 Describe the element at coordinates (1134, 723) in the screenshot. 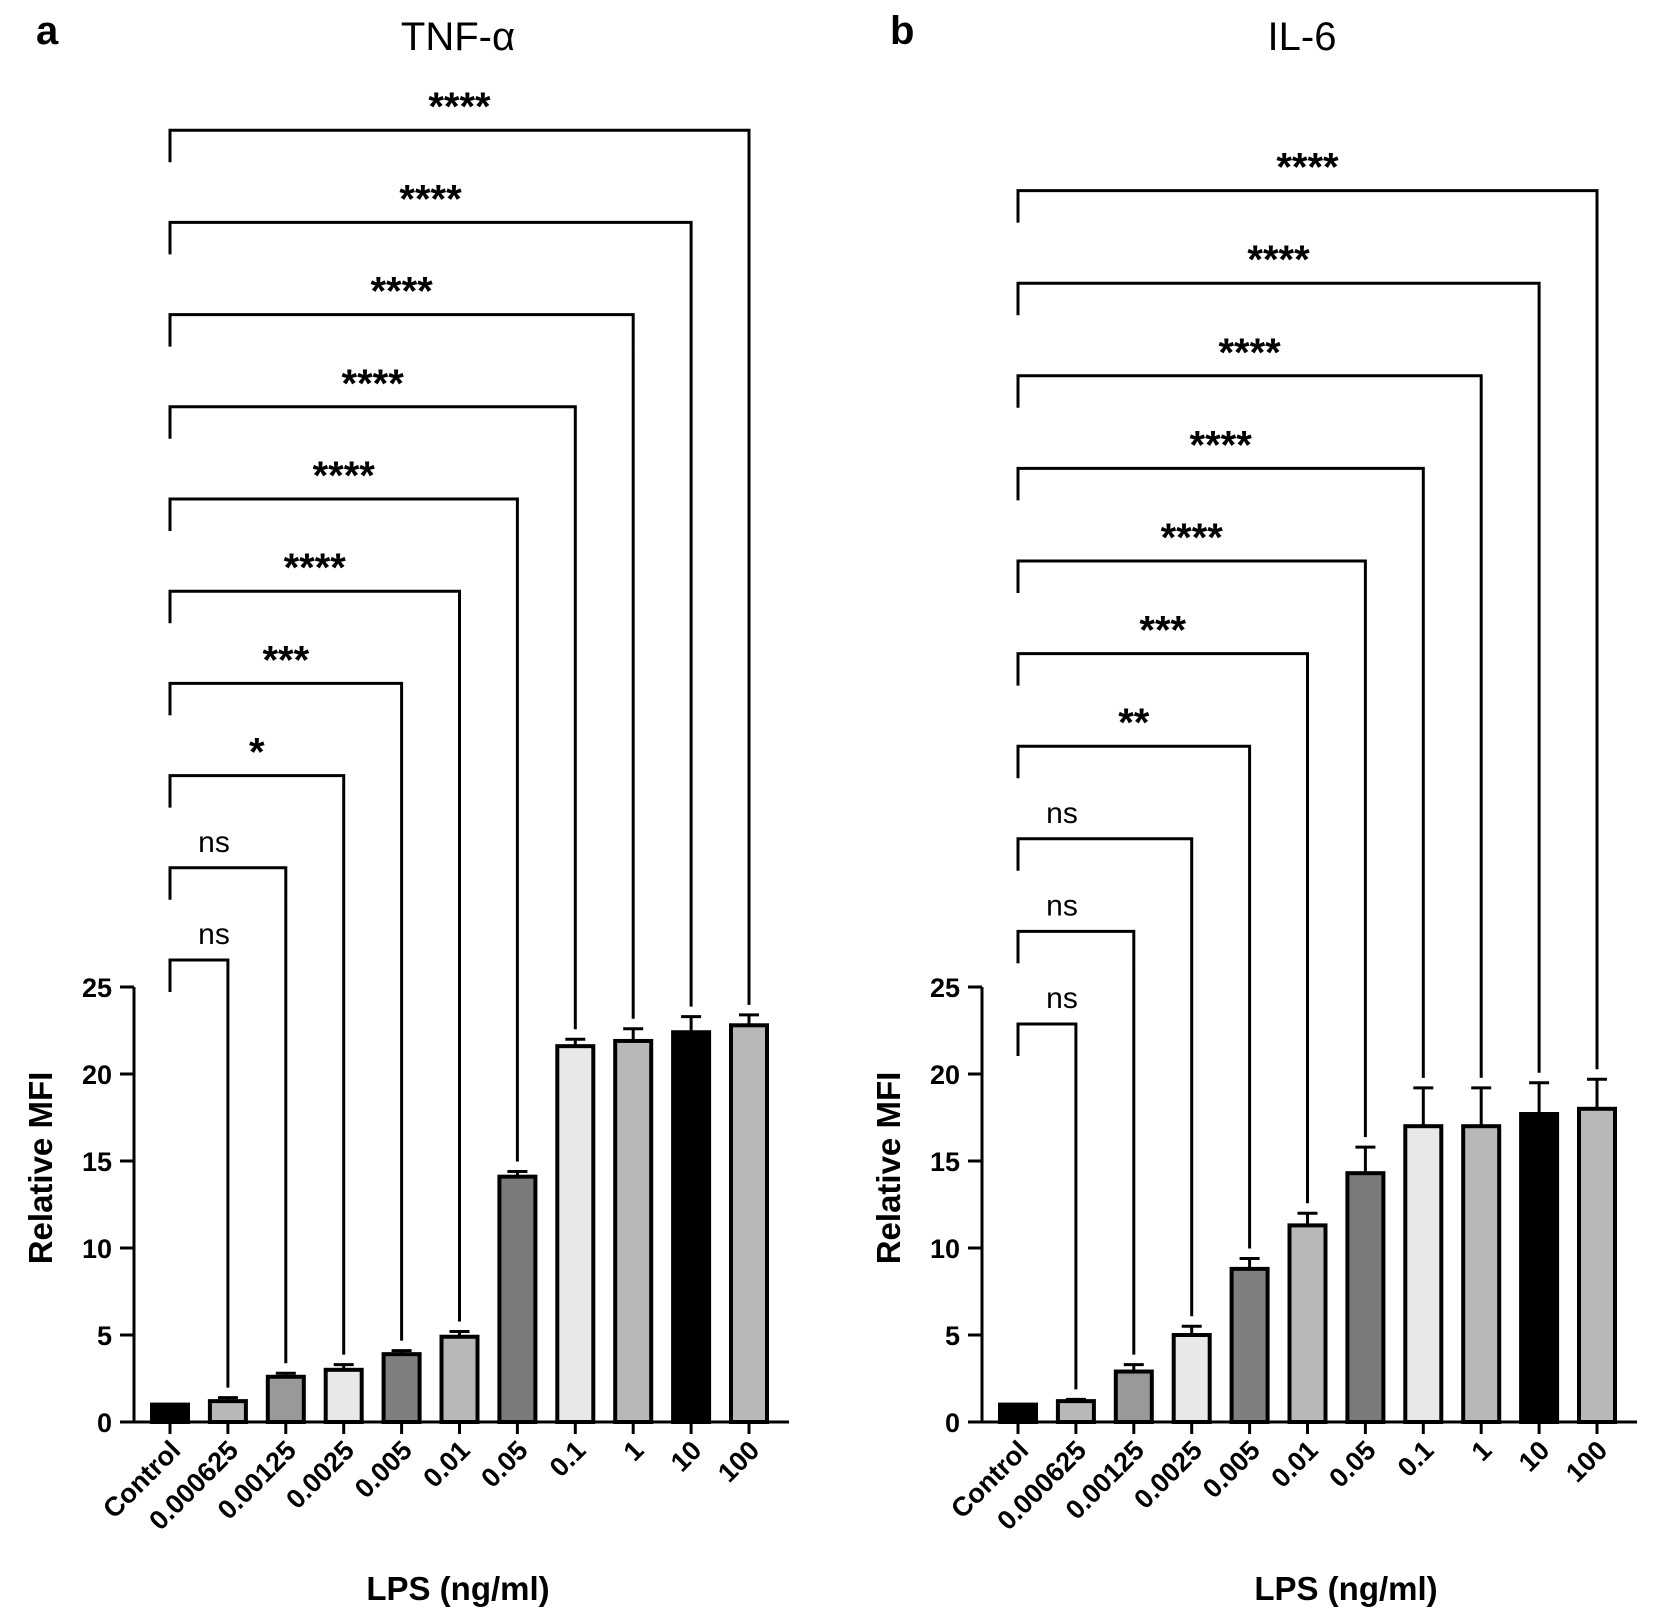

I see `significance-label: **` at that location.